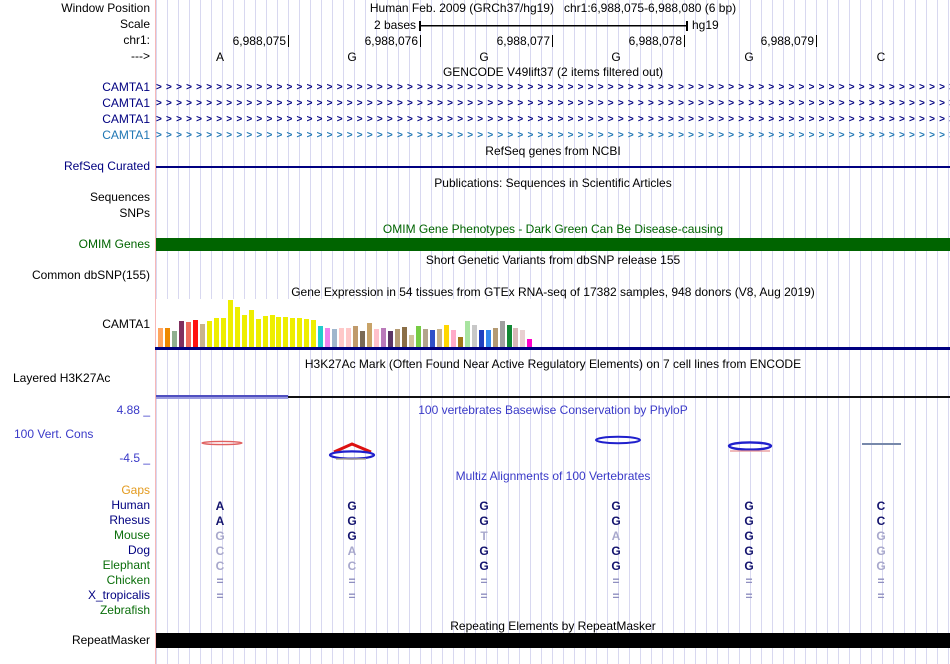  Describe the element at coordinates (619, 397) in the screenshot. I see `h3k27ac-baseline` at that location.